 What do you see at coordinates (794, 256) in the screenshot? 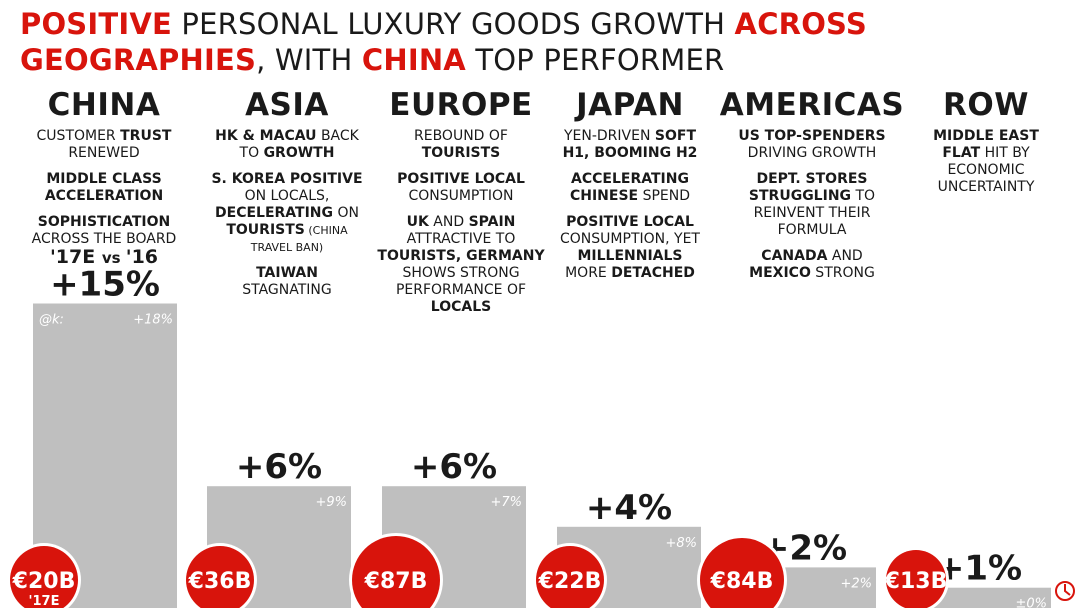
I see `description-text: CANADA` at bounding box center [794, 256].